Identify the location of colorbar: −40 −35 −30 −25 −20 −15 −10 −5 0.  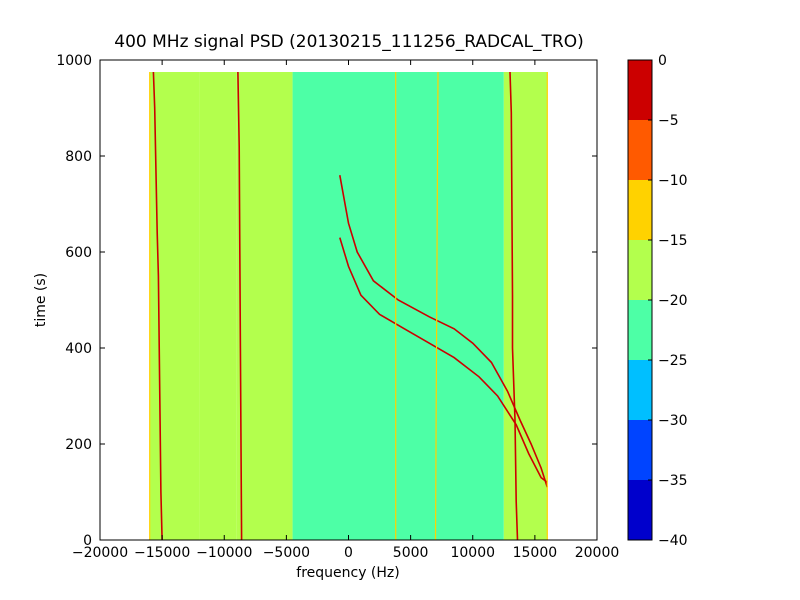
(657, 301).